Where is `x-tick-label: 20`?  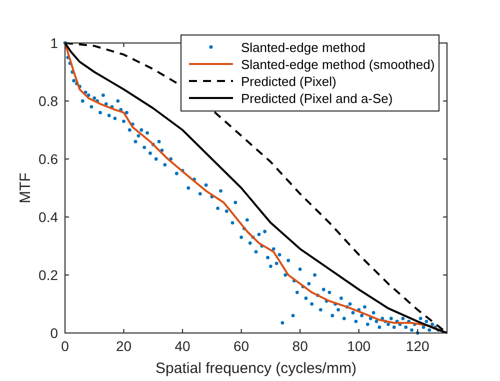
x-tick-label: 20 is located at coordinates (124, 346).